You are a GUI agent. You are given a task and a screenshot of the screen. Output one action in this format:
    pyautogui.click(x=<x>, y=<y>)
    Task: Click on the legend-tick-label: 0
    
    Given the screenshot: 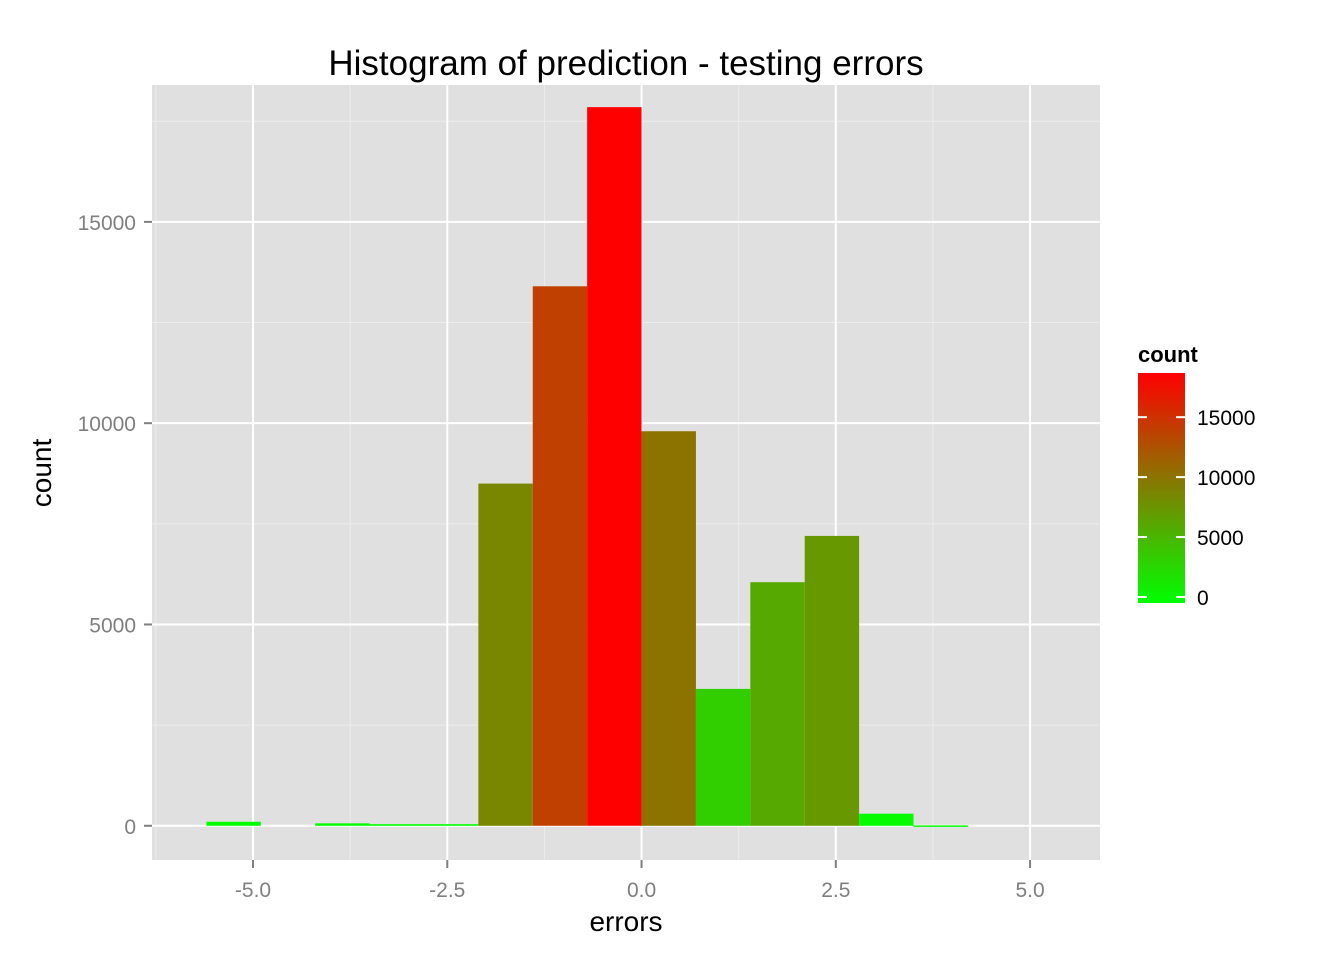 What is the action you would take?
    pyautogui.click(x=1203, y=598)
    